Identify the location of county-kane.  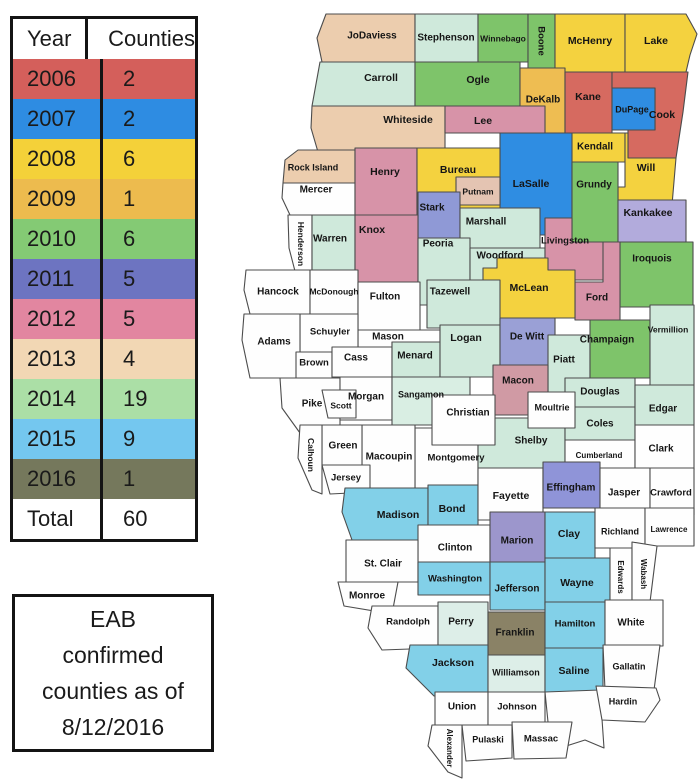
(588, 102).